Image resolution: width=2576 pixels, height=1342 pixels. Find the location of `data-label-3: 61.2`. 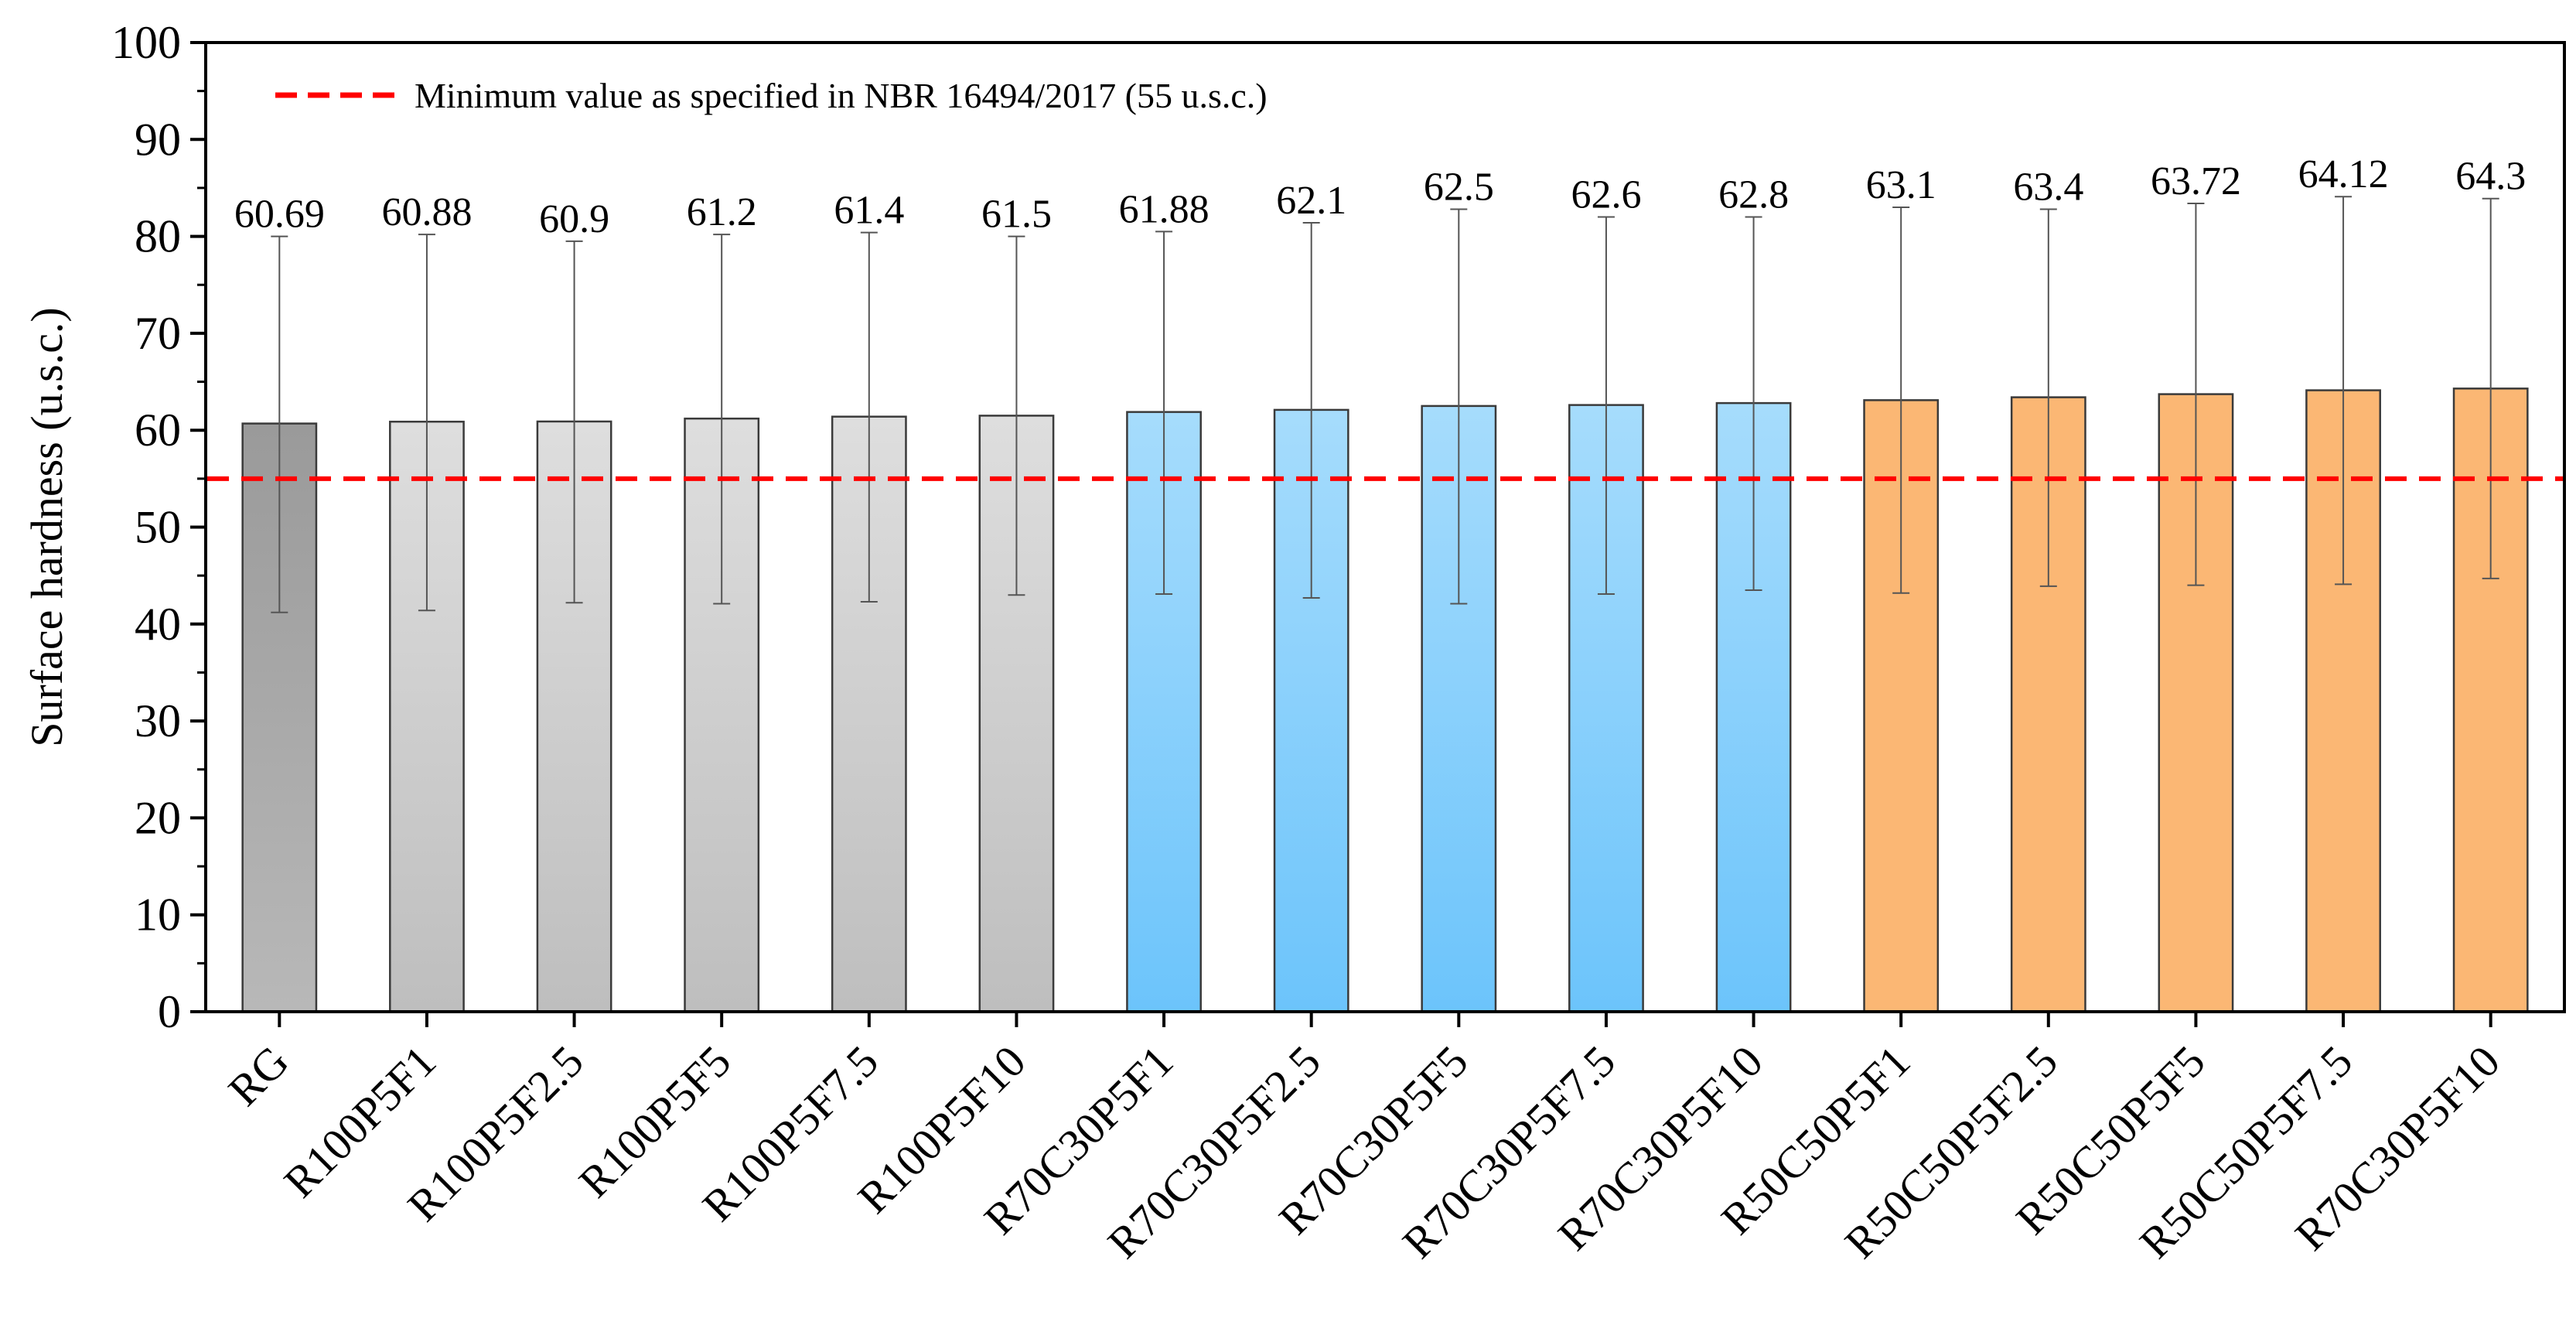

data-label-3: 61.2 is located at coordinates (722, 212).